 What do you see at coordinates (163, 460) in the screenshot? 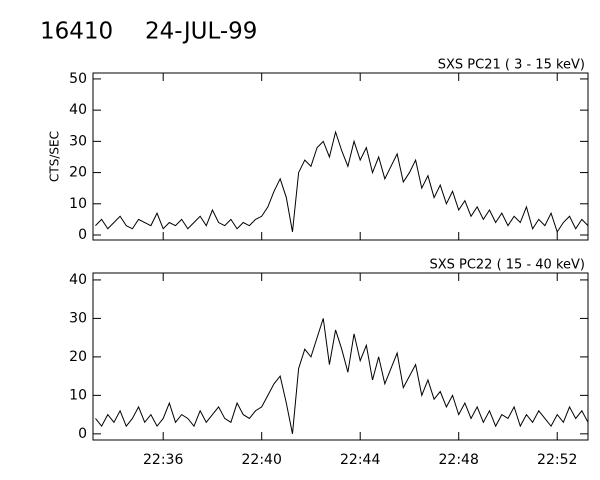
I see `x-tick-label: 22:36` at bounding box center [163, 460].